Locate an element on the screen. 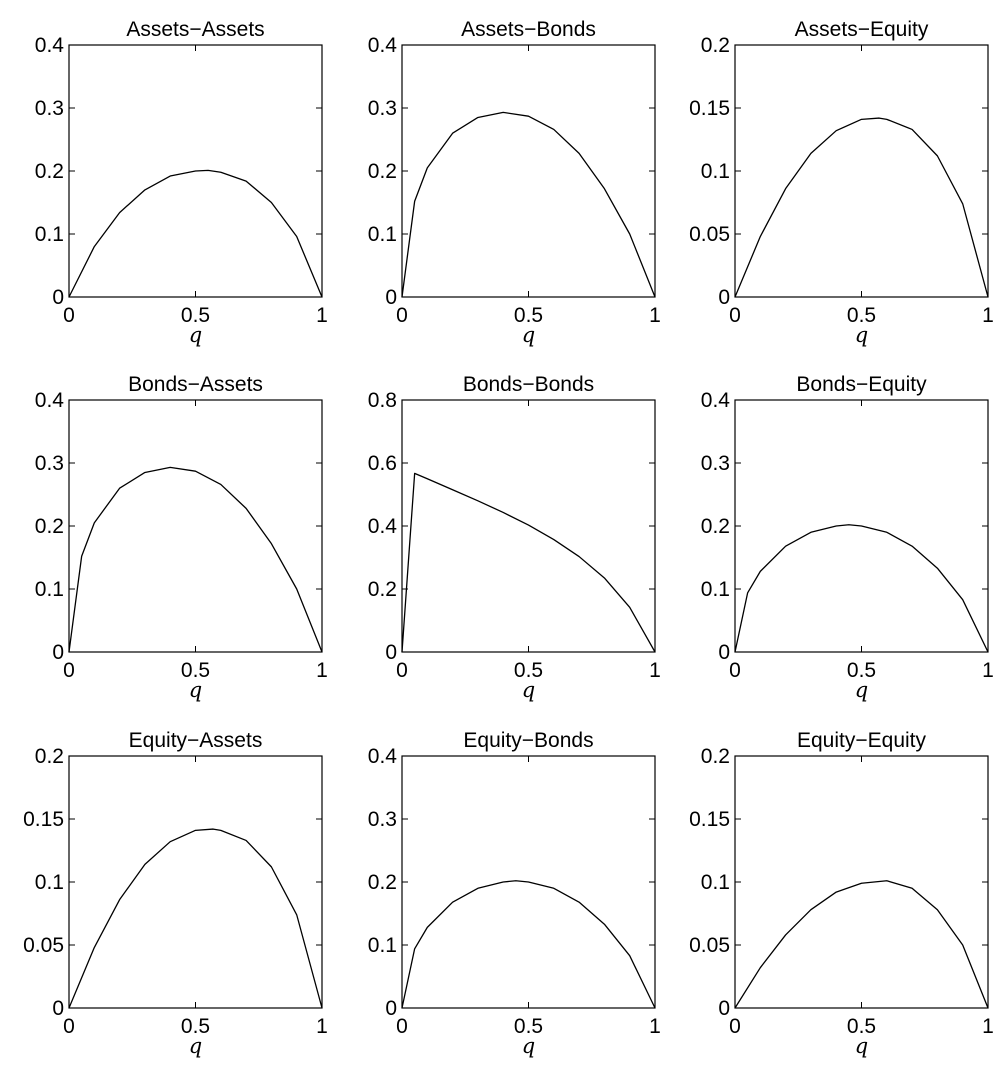 Image resolution: width=993 pixels, height=1078 pixels. subplot-title: Assets−Assets is located at coordinates (195, 29).